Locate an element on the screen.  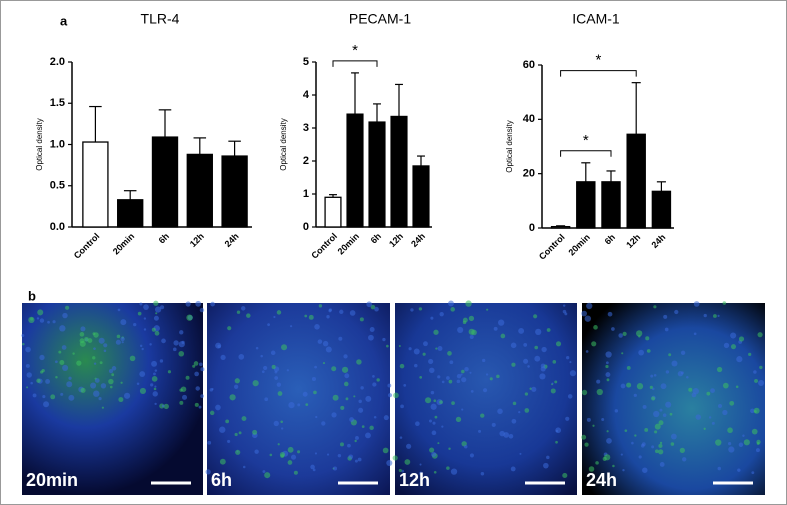
y-tick-label: 5 is located at coordinates (306, 62).